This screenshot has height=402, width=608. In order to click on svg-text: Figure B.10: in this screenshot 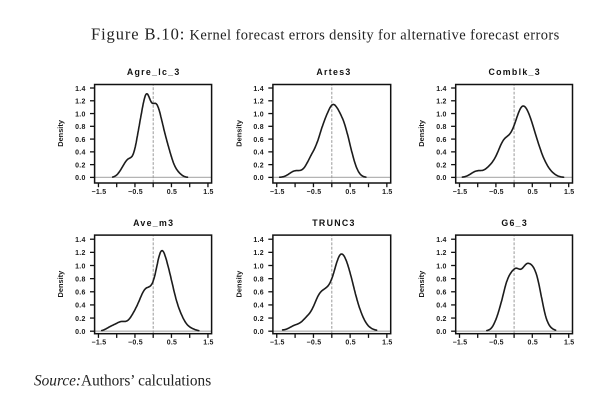, I will do `click(138, 34)`.